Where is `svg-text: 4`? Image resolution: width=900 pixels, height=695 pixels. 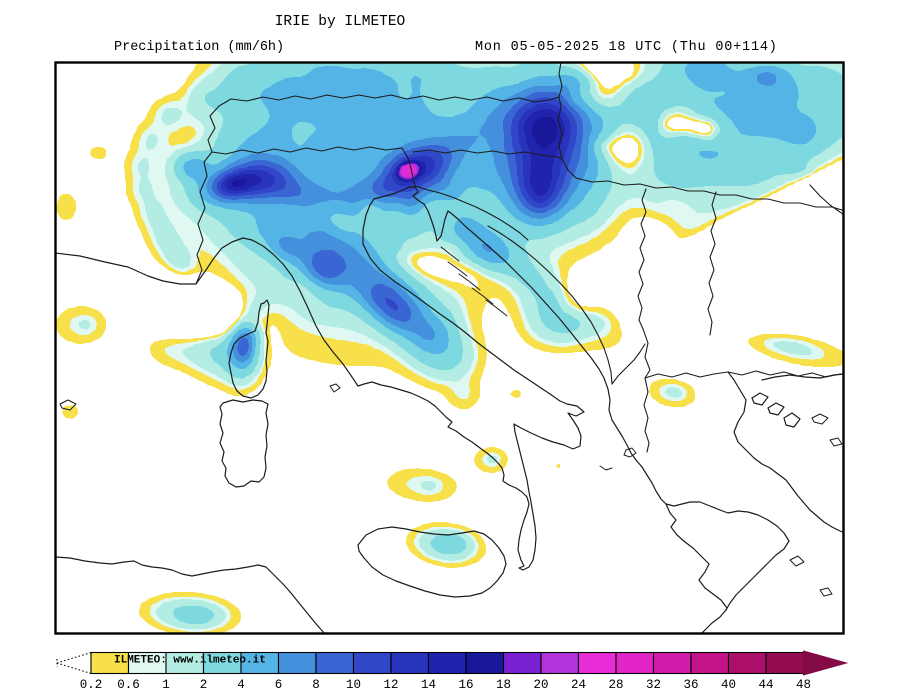 svg-text: 4 is located at coordinates (241, 685).